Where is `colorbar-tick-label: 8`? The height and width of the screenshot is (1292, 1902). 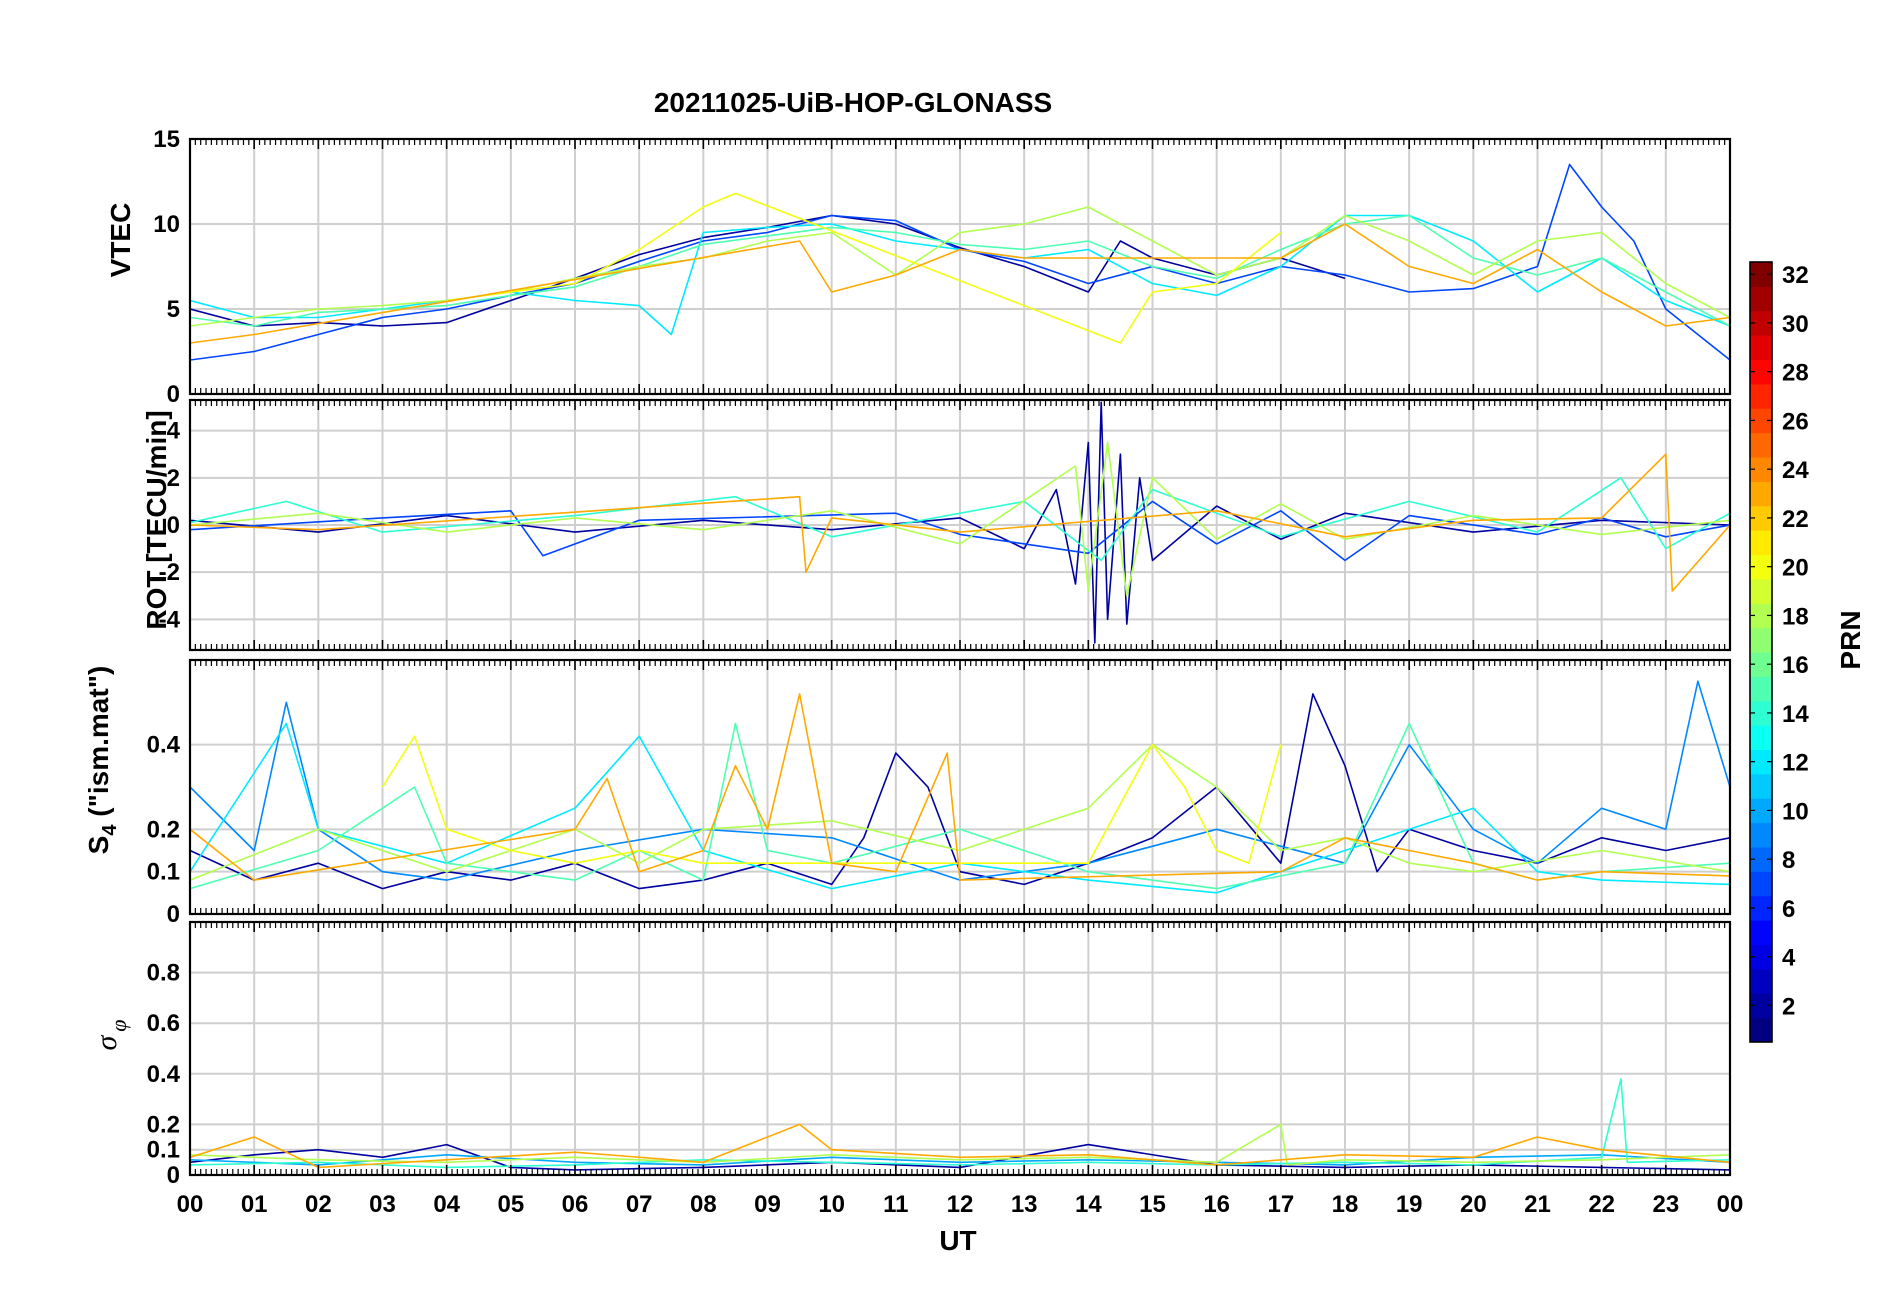 colorbar-tick-label: 8 is located at coordinates (1788, 860).